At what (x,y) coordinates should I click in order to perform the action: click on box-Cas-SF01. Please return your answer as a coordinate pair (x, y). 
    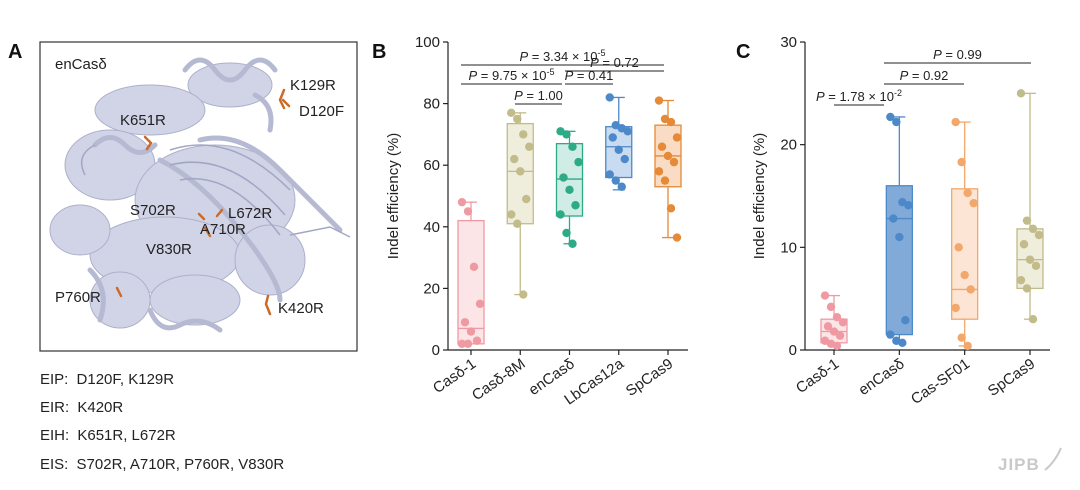
    Looking at the image, I should click on (965, 234).